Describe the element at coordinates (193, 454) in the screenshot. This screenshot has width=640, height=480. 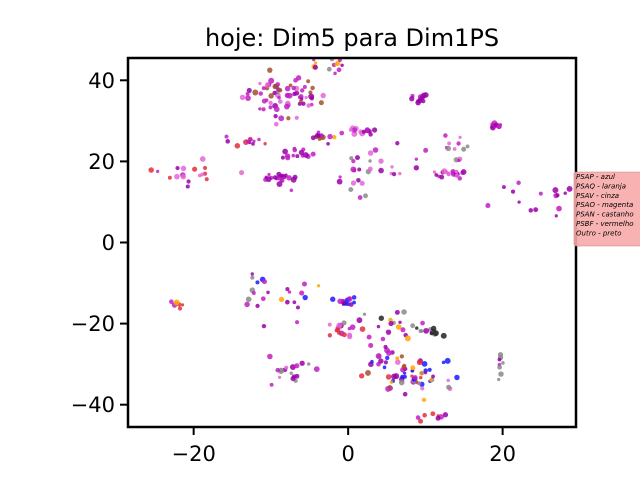
I see `x-tick-label: −20` at that location.